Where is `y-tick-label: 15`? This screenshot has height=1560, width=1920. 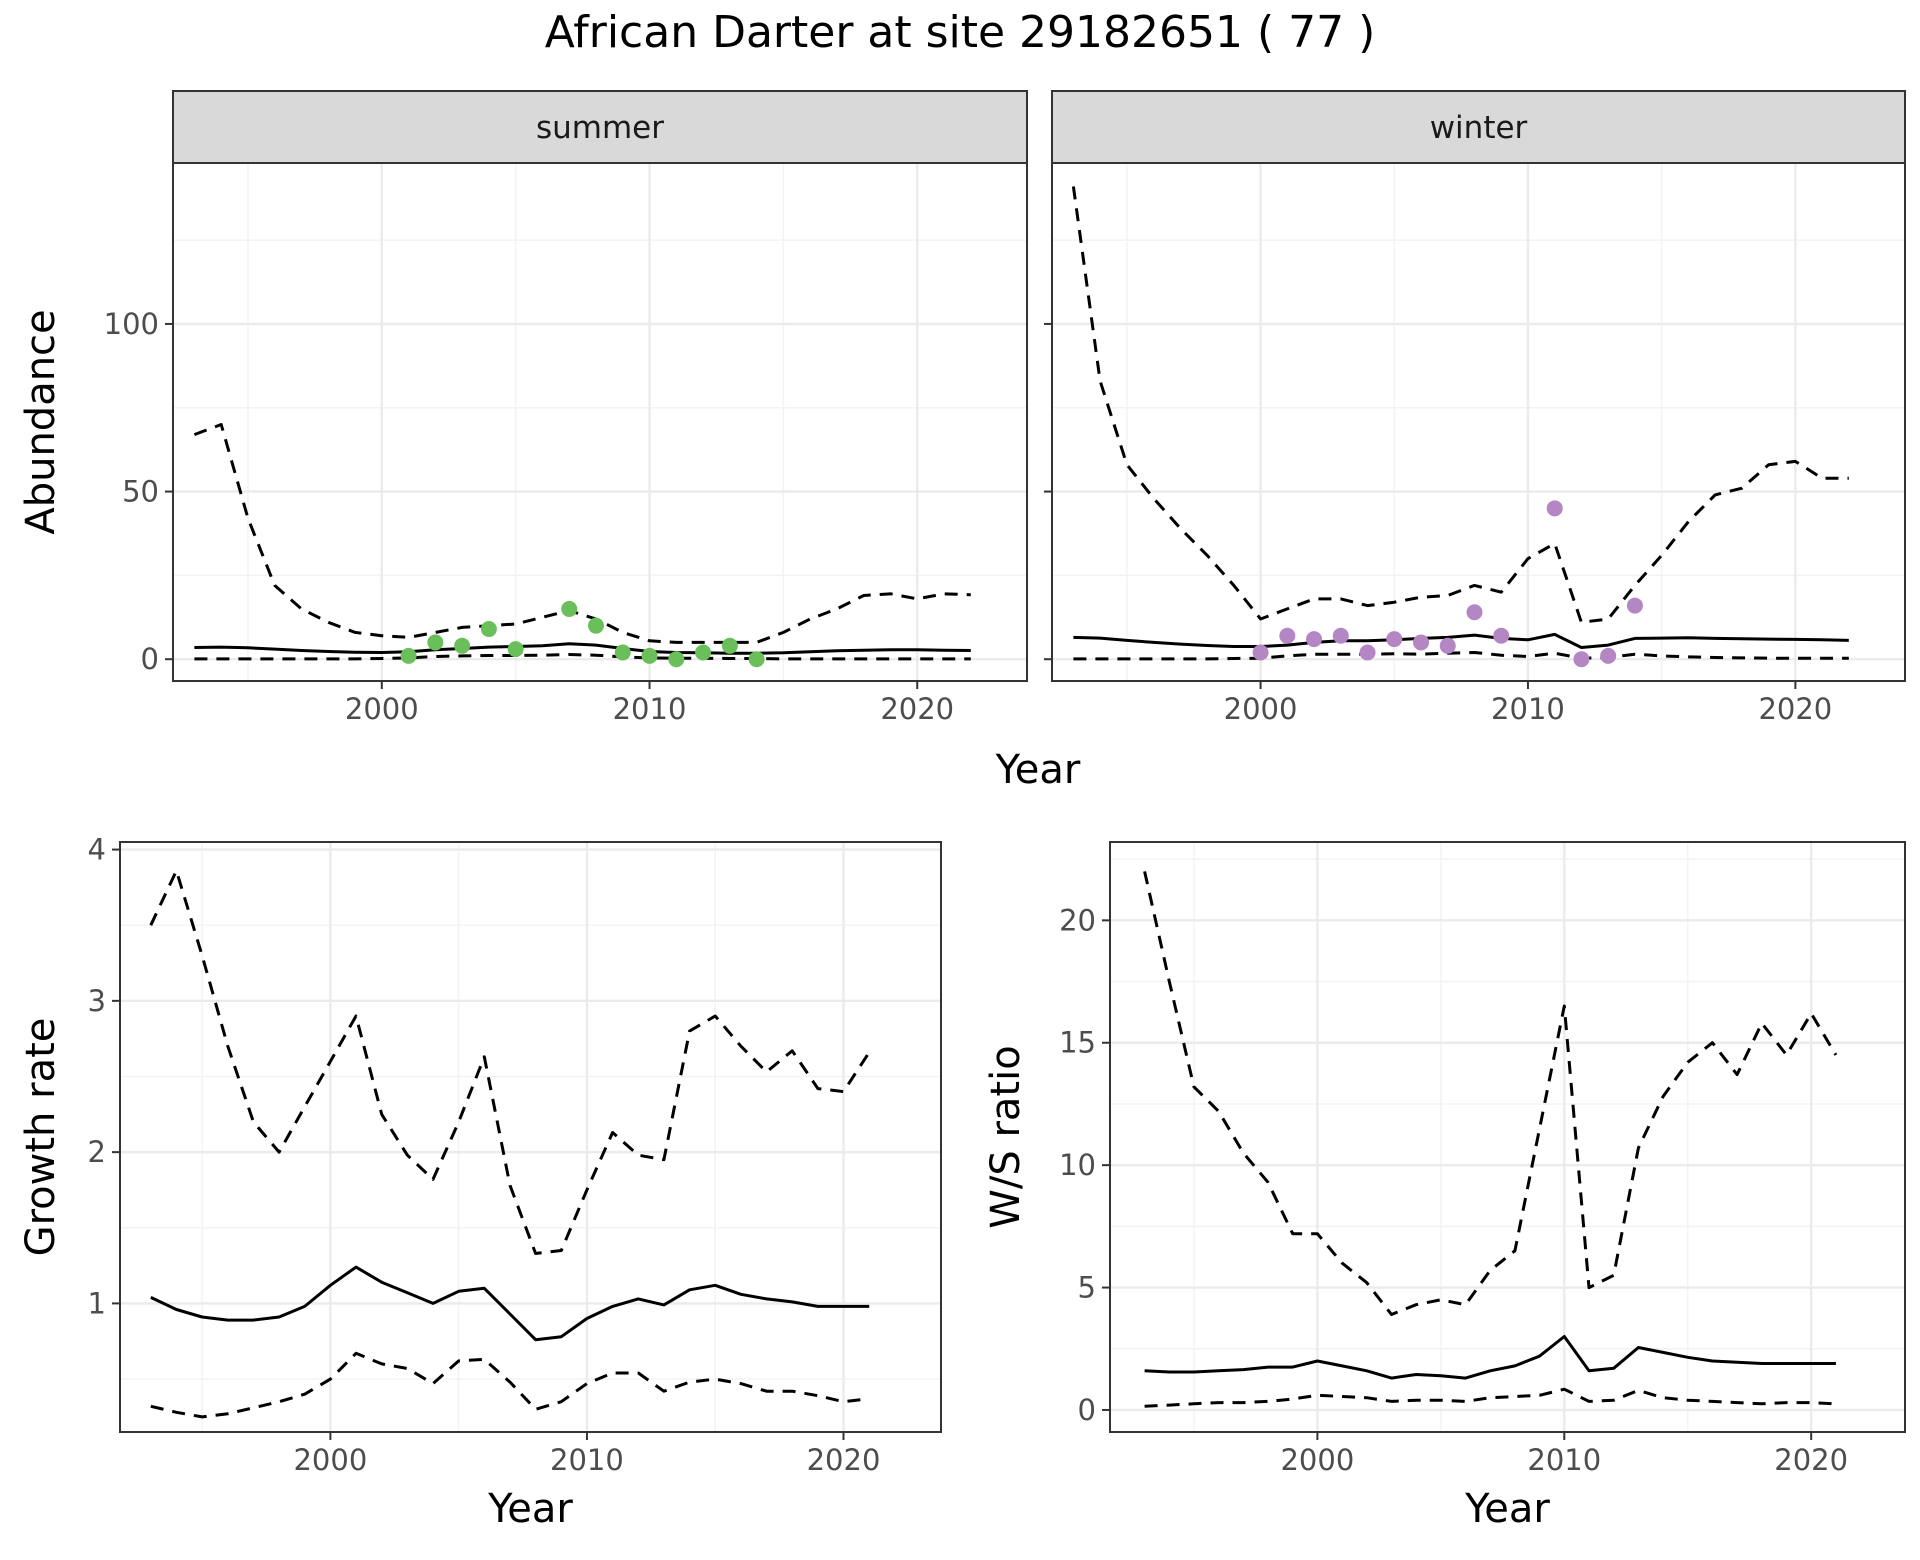
y-tick-label: 15 is located at coordinates (1077, 1043).